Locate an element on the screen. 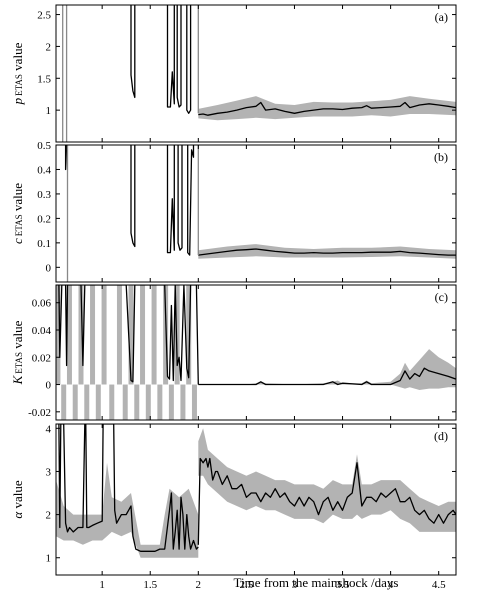  panel-a-y-axis-suffix: value is located at coordinates (17, 58).